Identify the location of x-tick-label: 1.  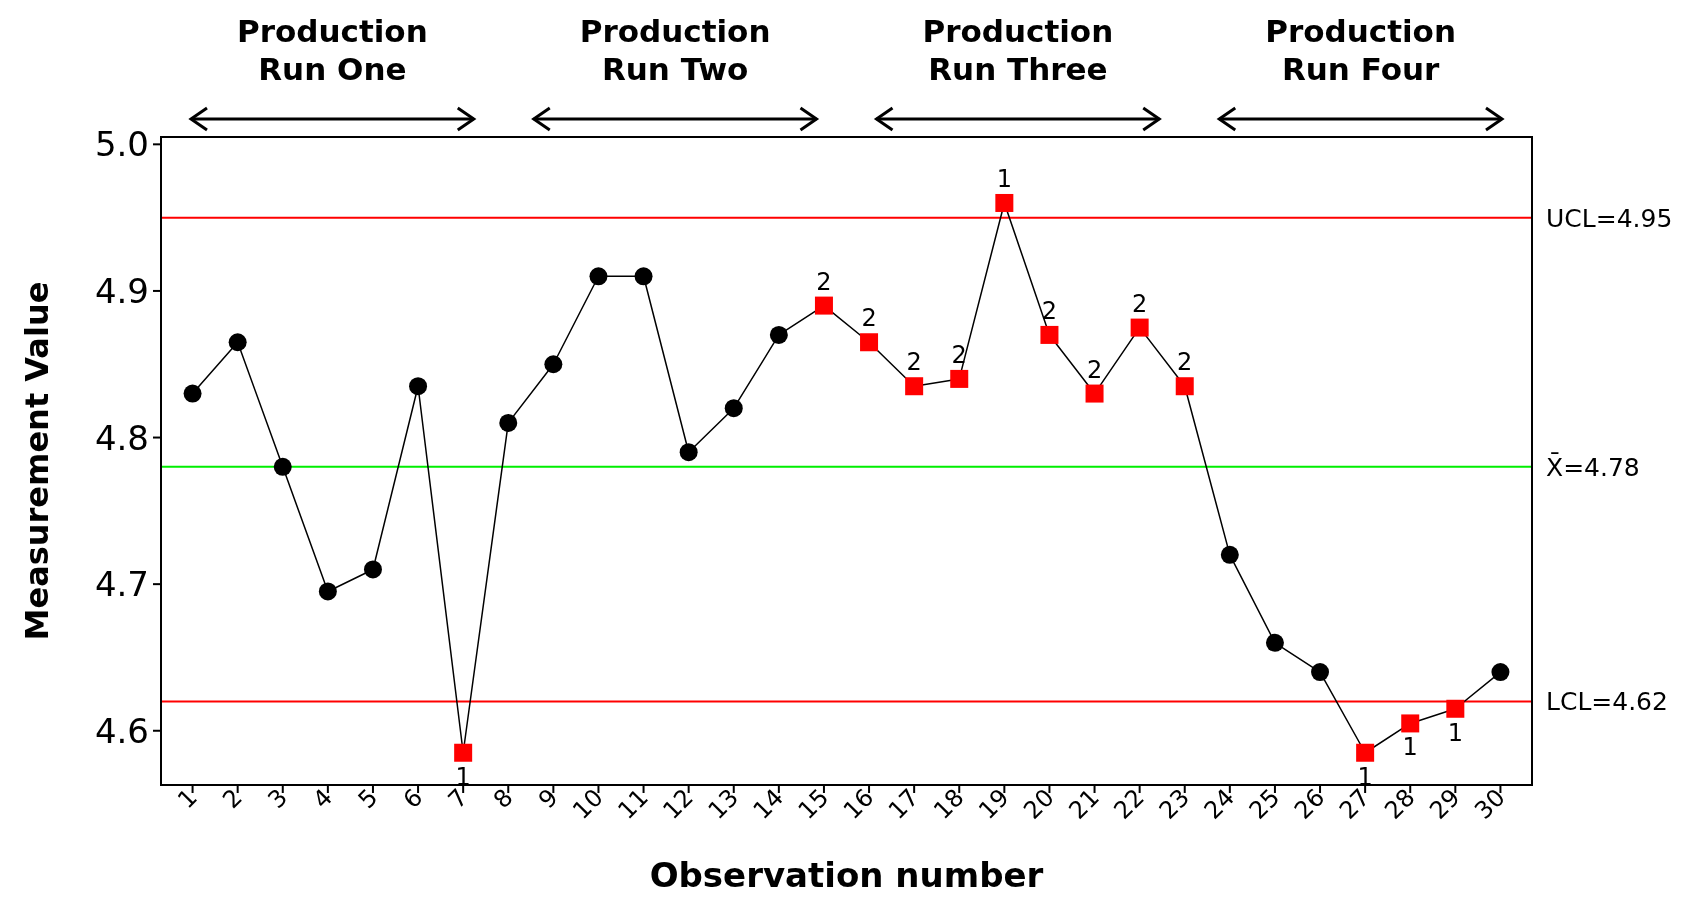
(187, 799).